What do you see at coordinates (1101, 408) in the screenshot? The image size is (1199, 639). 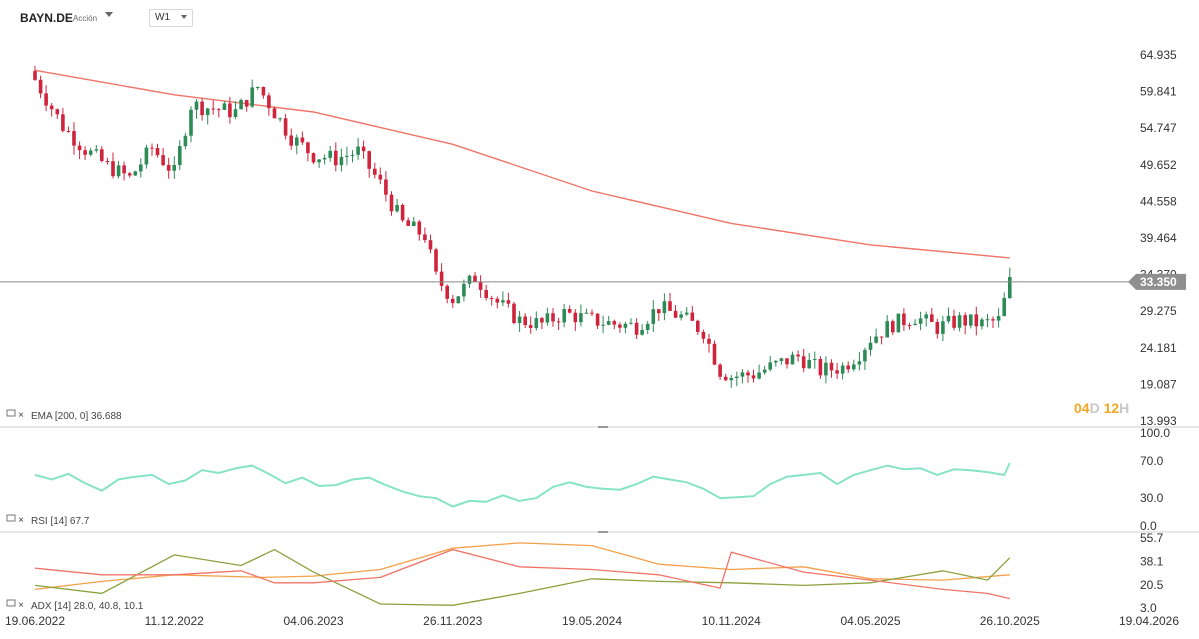 I see `bar-countdown: 04D 12H` at bounding box center [1101, 408].